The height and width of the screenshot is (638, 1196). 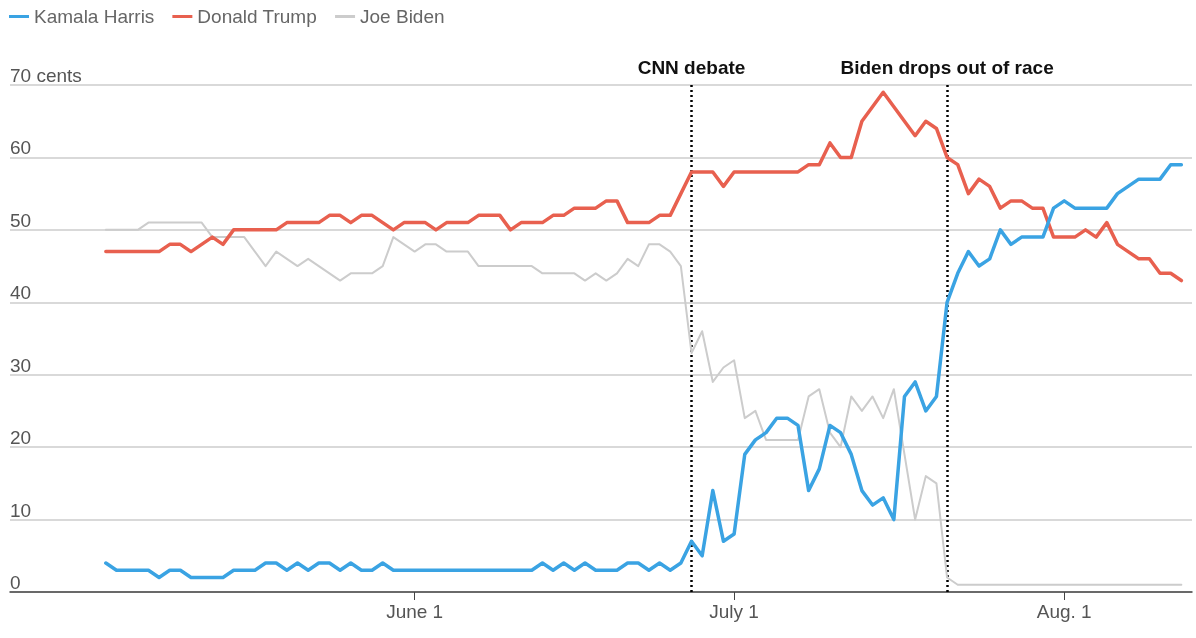 What do you see at coordinates (734, 611) in the screenshot?
I see `x-tick-label: July 1` at bounding box center [734, 611].